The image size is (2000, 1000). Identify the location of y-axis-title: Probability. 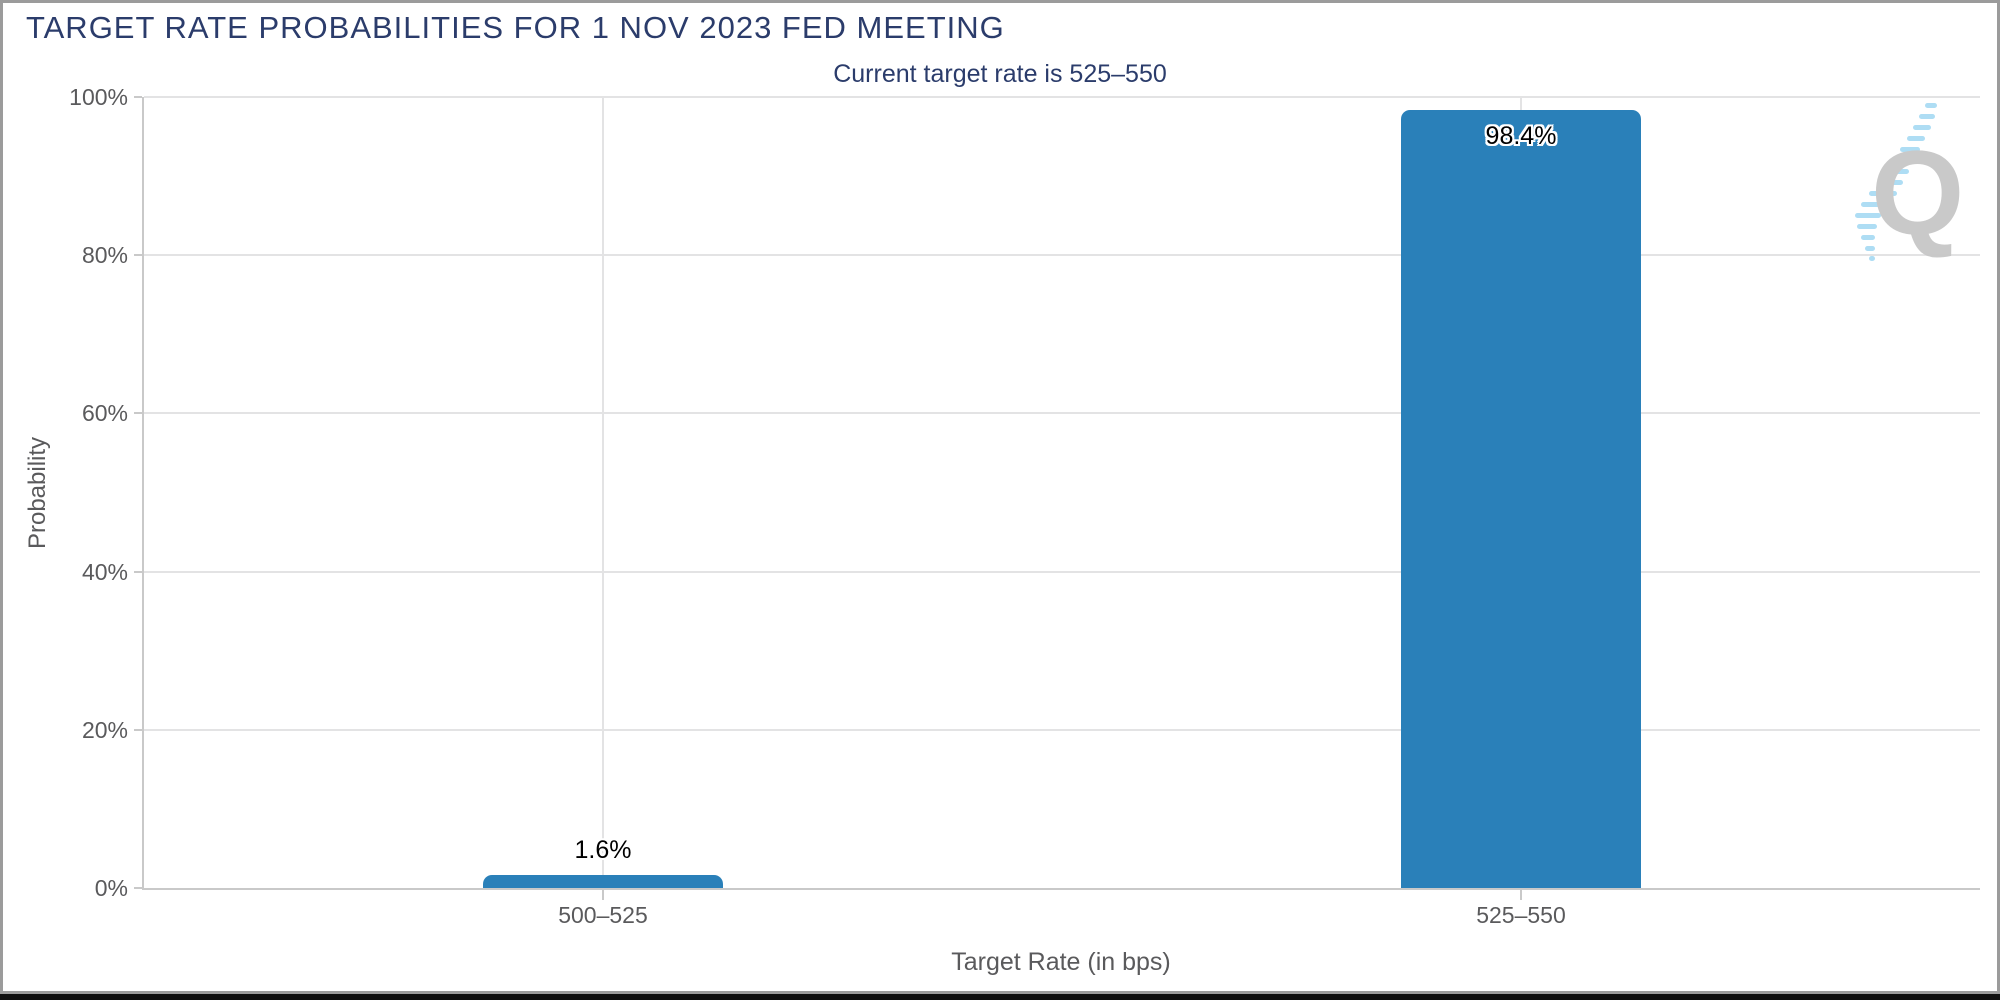
(37, 493).